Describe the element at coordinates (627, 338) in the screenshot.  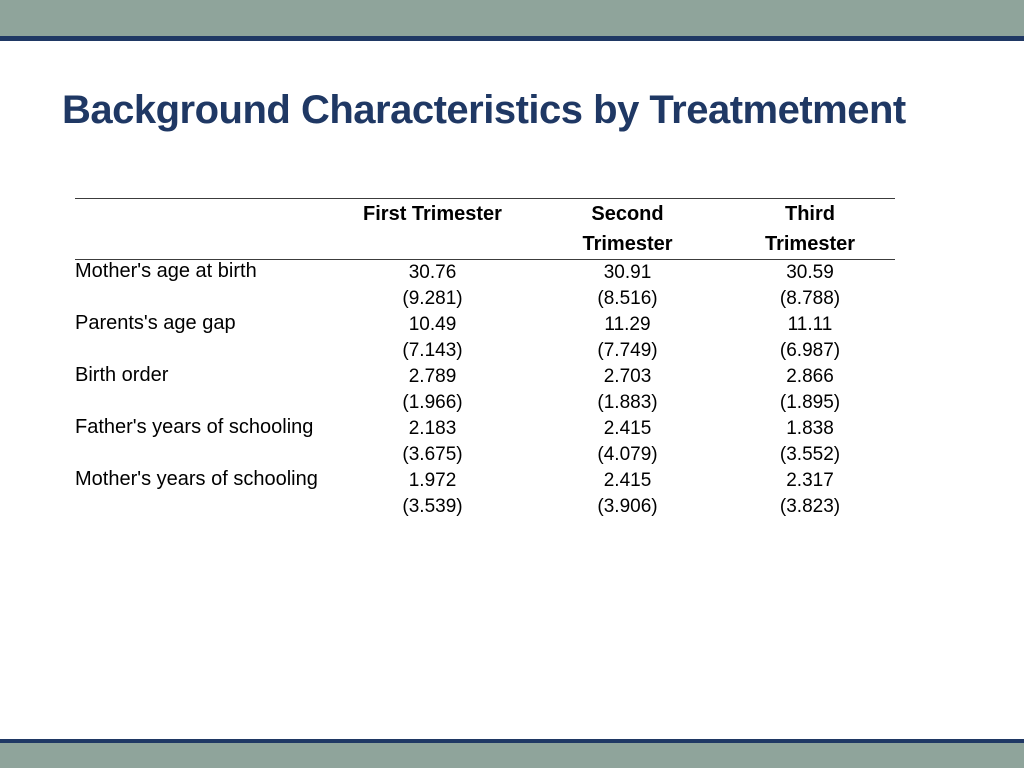
I see `cell-second: 11.29 (7.749)` at that location.